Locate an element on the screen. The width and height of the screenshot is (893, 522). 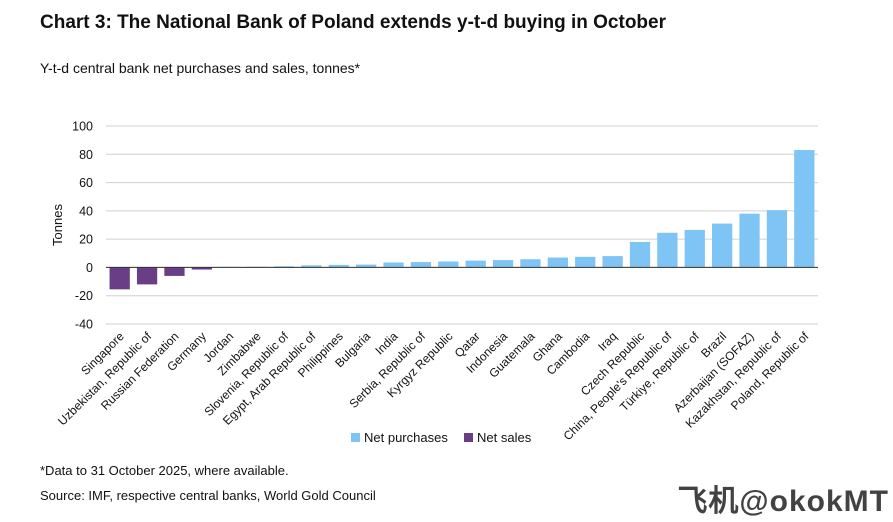
y-tick-label: 60 is located at coordinates (86, 183).